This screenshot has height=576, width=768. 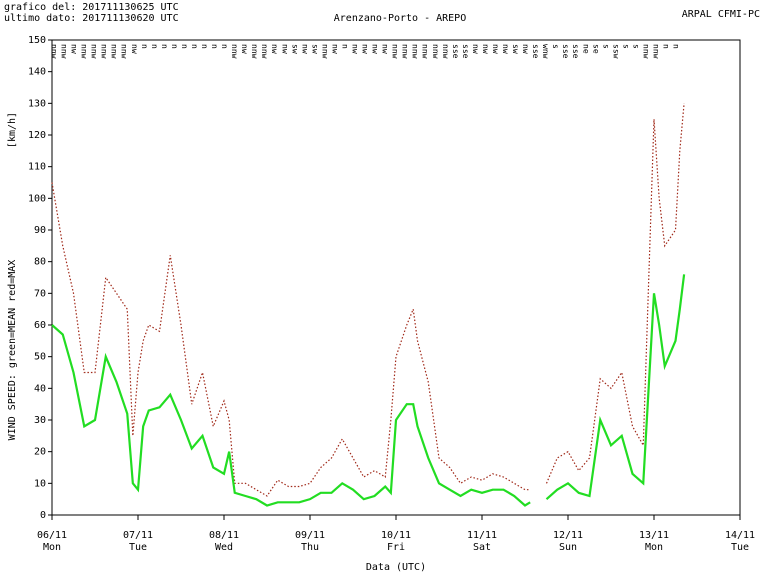 What do you see at coordinates (40, 293) in the screenshot?
I see `y-tick-label: 70` at bounding box center [40, 293].